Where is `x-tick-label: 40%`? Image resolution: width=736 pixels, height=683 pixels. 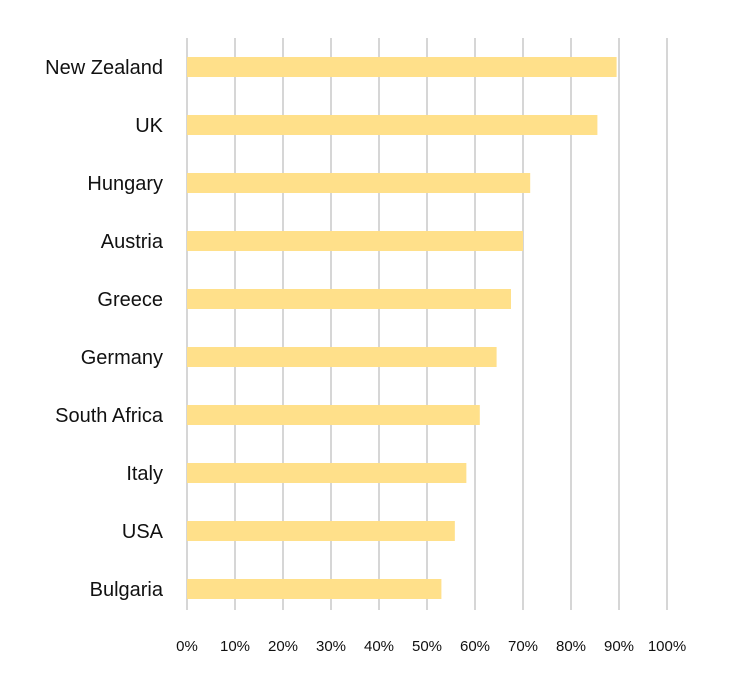 x-tick-label: 40% is located at coordinates (379, 646).